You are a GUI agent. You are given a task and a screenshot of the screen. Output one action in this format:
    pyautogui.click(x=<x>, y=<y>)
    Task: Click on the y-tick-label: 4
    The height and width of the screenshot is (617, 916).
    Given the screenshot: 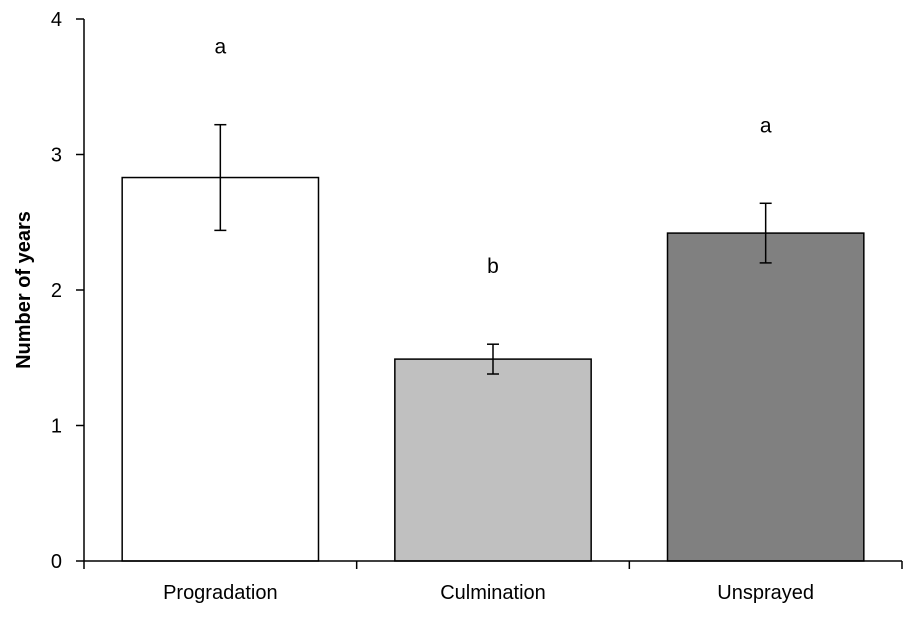 What is the action you would take?
    pyautogui.click(x=56, y=20)
    